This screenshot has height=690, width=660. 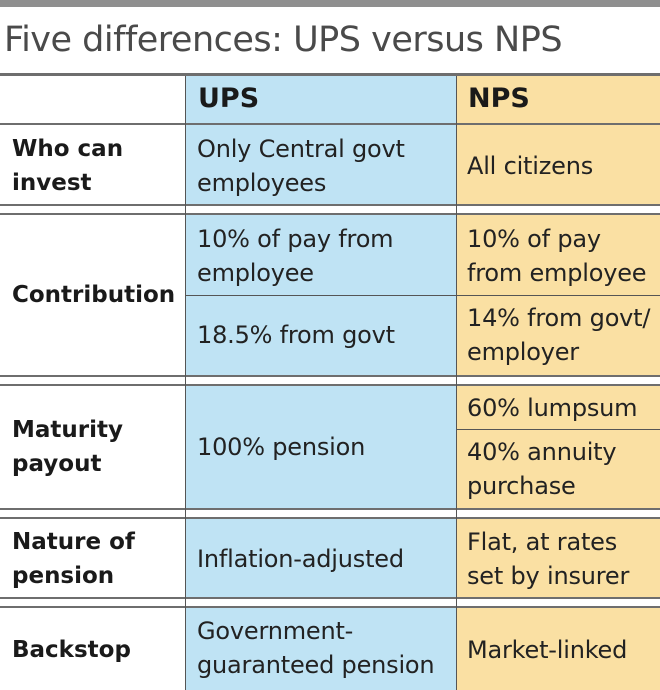 I want to click on row-2-nps-cell-top, so click(x=558, y=255).